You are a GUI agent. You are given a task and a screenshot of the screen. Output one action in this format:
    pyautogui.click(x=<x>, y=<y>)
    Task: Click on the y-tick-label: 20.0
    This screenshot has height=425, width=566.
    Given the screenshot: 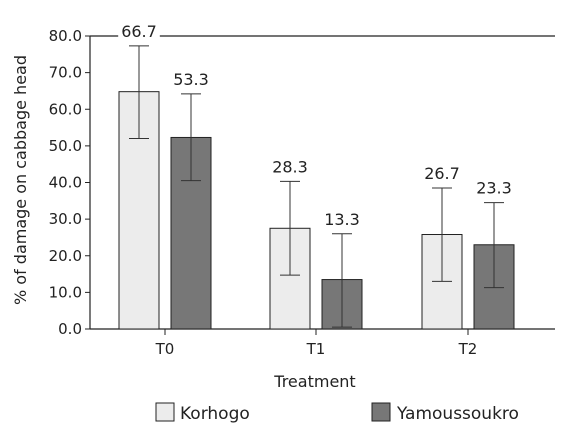 What is the action you would take?
    pyautogui.click(x=65, y=256)
    